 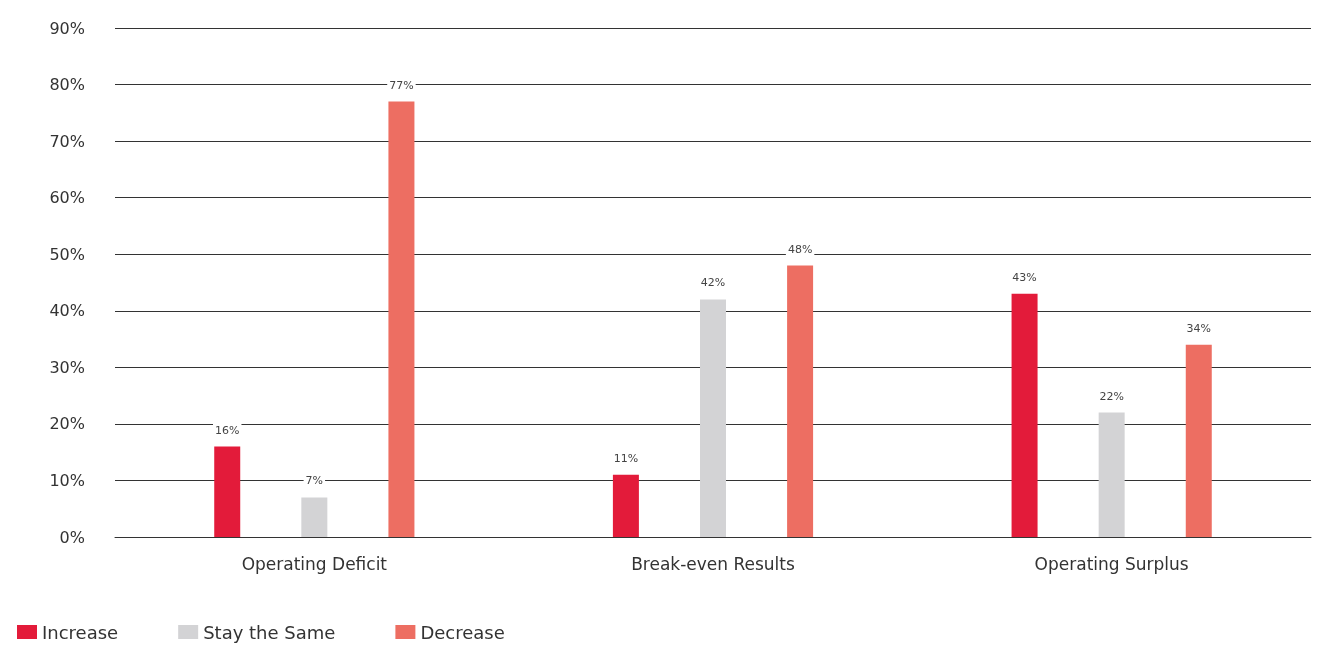 I want to click on data-label: 48%, so click(x=800, y=249).